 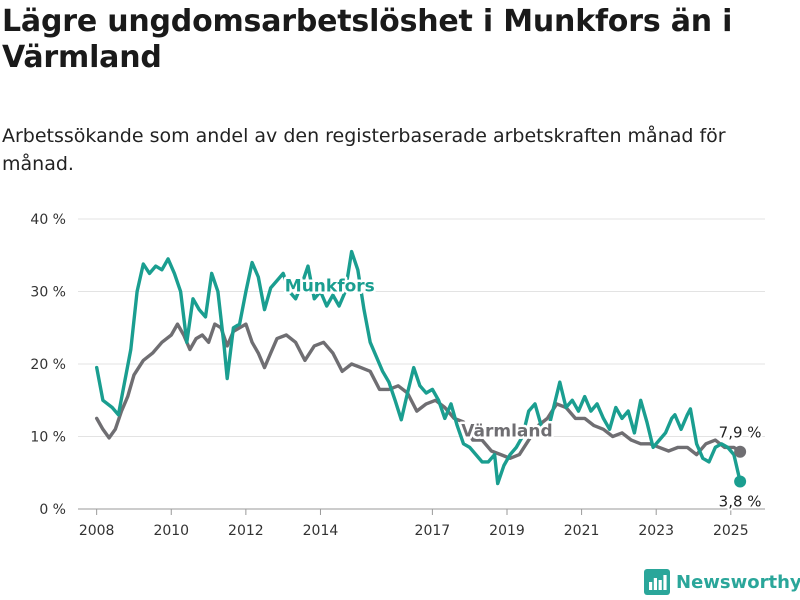 What do you see at coordinates (321, 531) in the screenshot?
I see `x-tick-label: 2014` at bounding box center [321, 531].